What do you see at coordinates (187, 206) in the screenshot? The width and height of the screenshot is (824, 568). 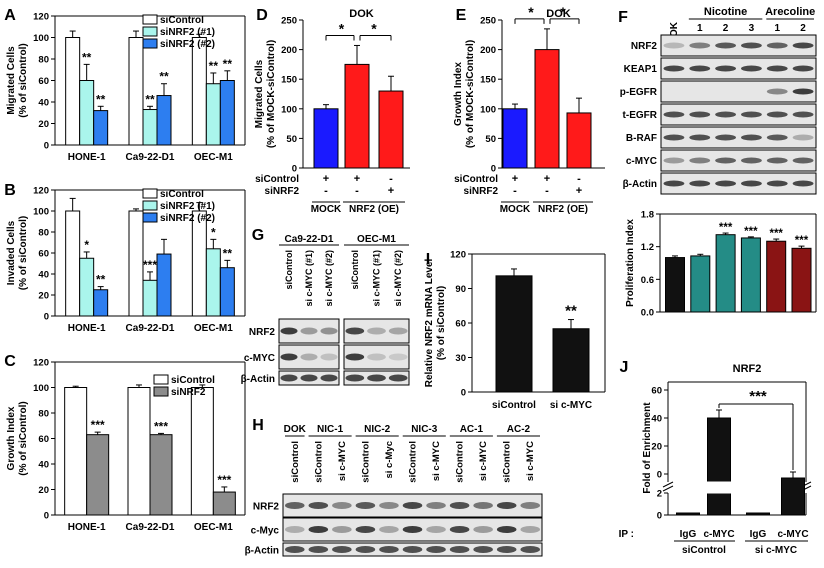 I see `panel-B-legend-label: siNRF2 (#1)` at bounding box center [187, 206].